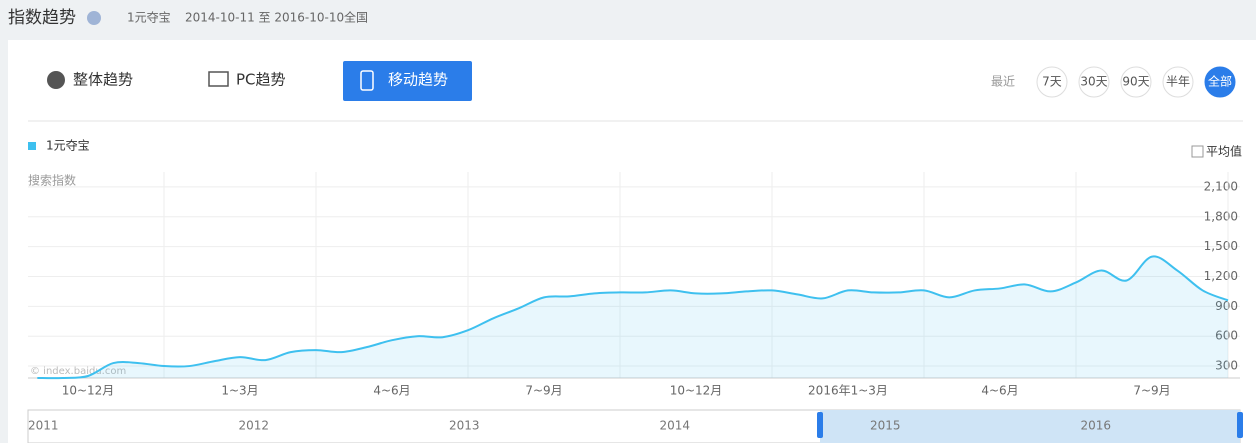  What do you see at coordinates (264, 18) in the screenshot?
I see `date-range: 2014-10-11 至 2016-10-10` at bounding box center [264, 18].